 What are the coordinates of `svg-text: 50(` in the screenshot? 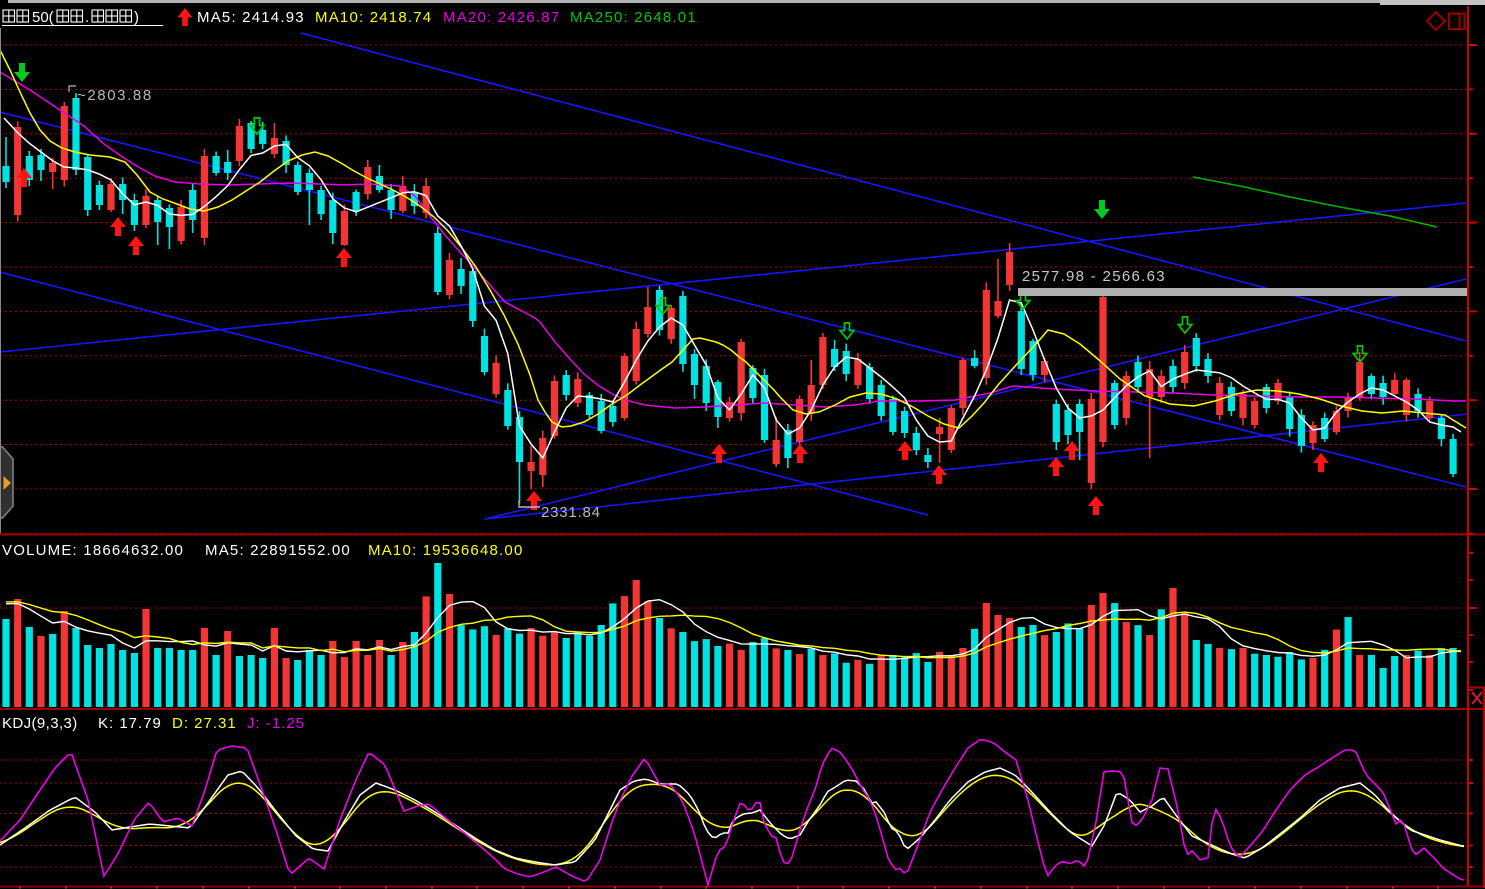 It's located at (43, 17).